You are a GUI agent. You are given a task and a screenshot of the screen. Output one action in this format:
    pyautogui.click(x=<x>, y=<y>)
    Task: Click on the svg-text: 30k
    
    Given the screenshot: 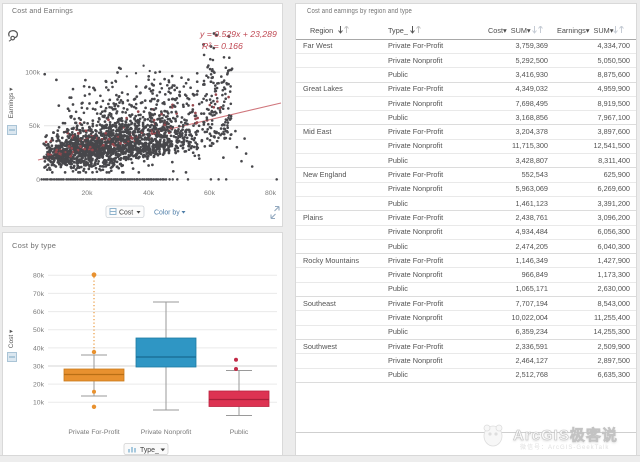 What is the action you would take?
    pyautogui.click(x=39, y=366)
    